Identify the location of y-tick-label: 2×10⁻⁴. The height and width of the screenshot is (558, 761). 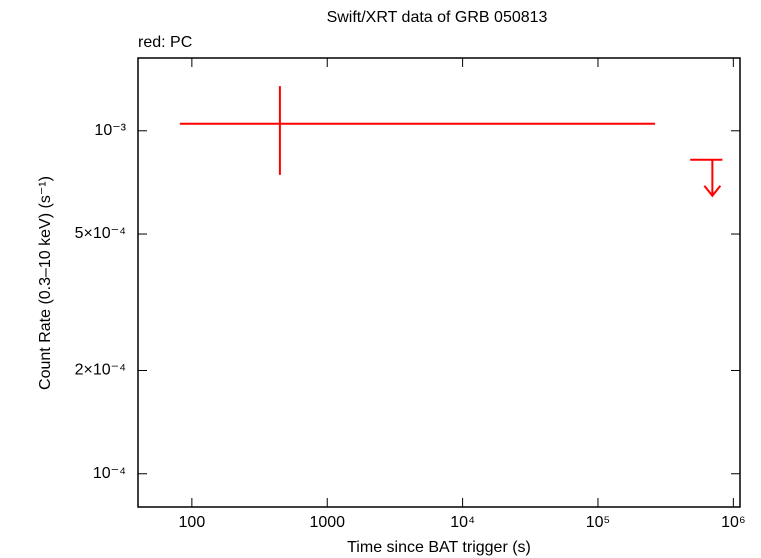
(100, 370).